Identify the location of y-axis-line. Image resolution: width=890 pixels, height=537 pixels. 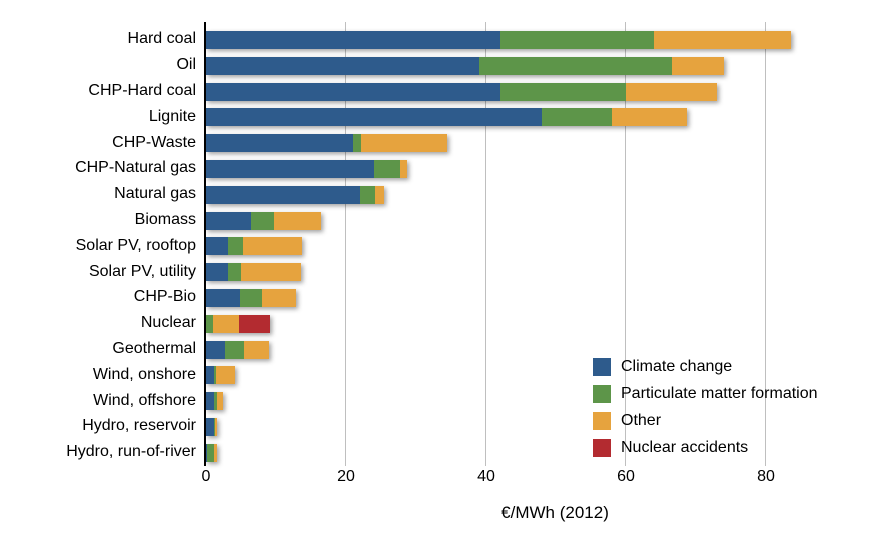
(205, 244).